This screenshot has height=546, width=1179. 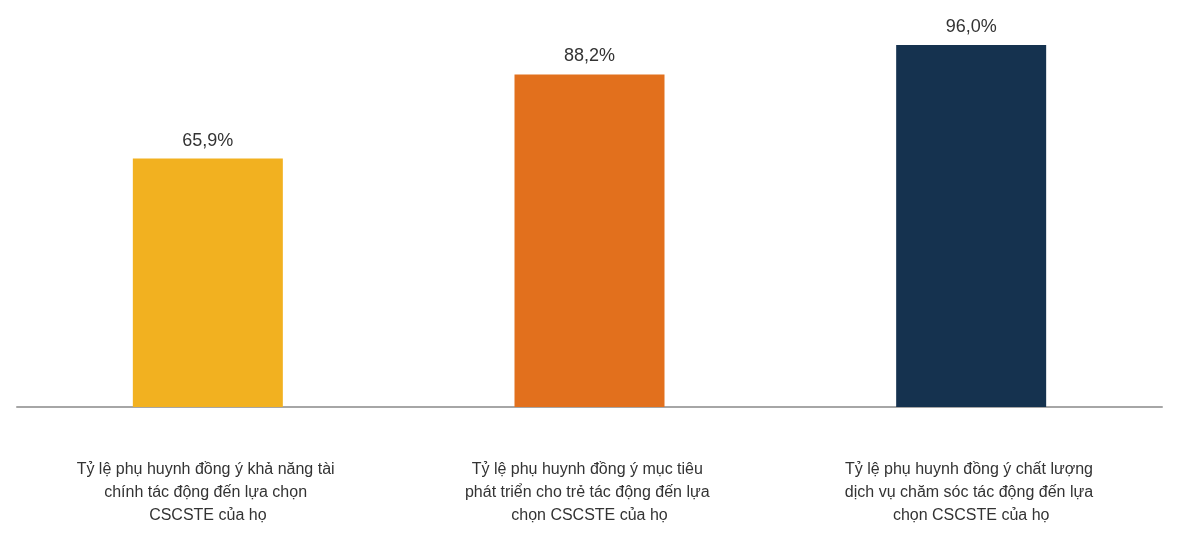 I want to click on x-tick-label: Tỷ lệ phụ huynh đồng ý mục tiêu phát triển cho trẻ tác động đến lựa chọn CSCSTE của họ, so click(x=589, y=491).